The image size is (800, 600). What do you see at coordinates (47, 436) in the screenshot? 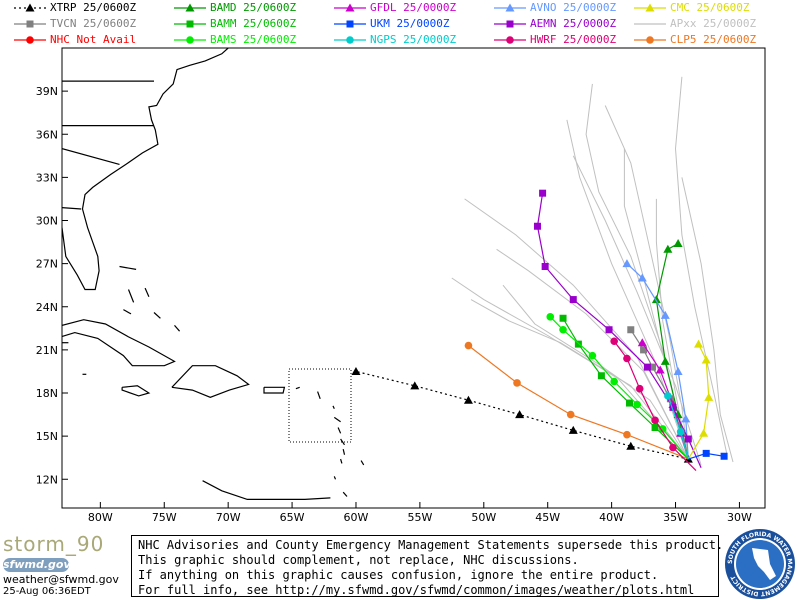
I see `y-tick-label: 15N` at bounding box center [47, 436].